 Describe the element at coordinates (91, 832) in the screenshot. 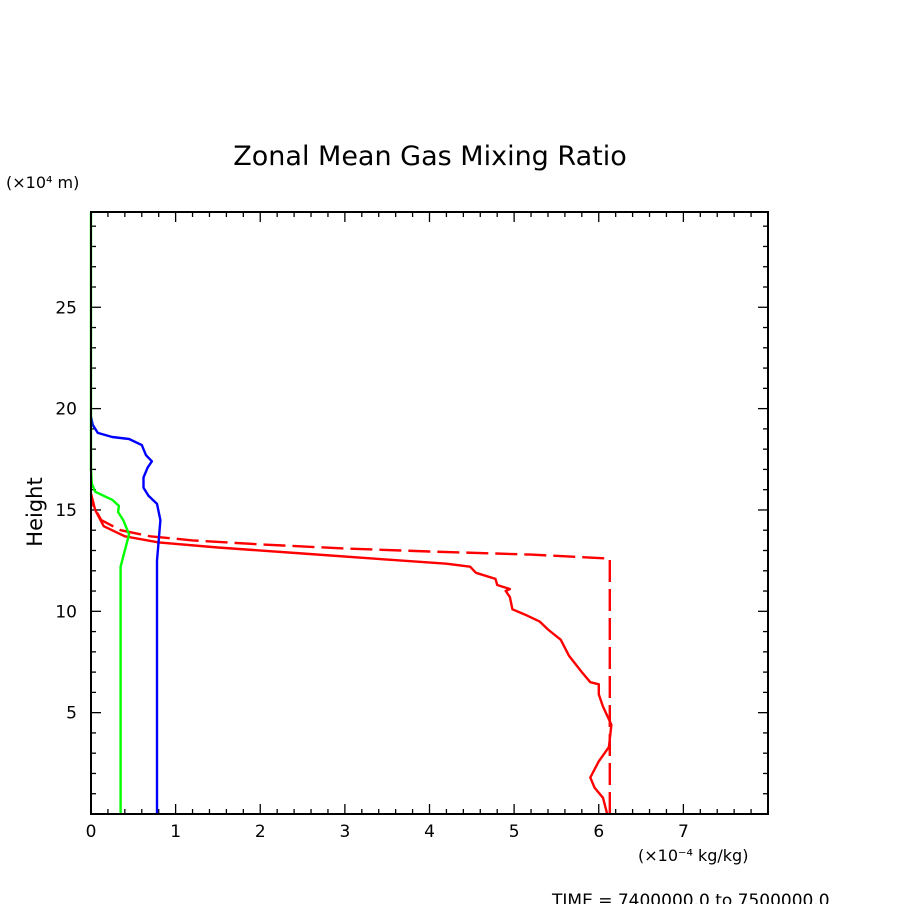

I see `x-tick-label: 0` at that location.